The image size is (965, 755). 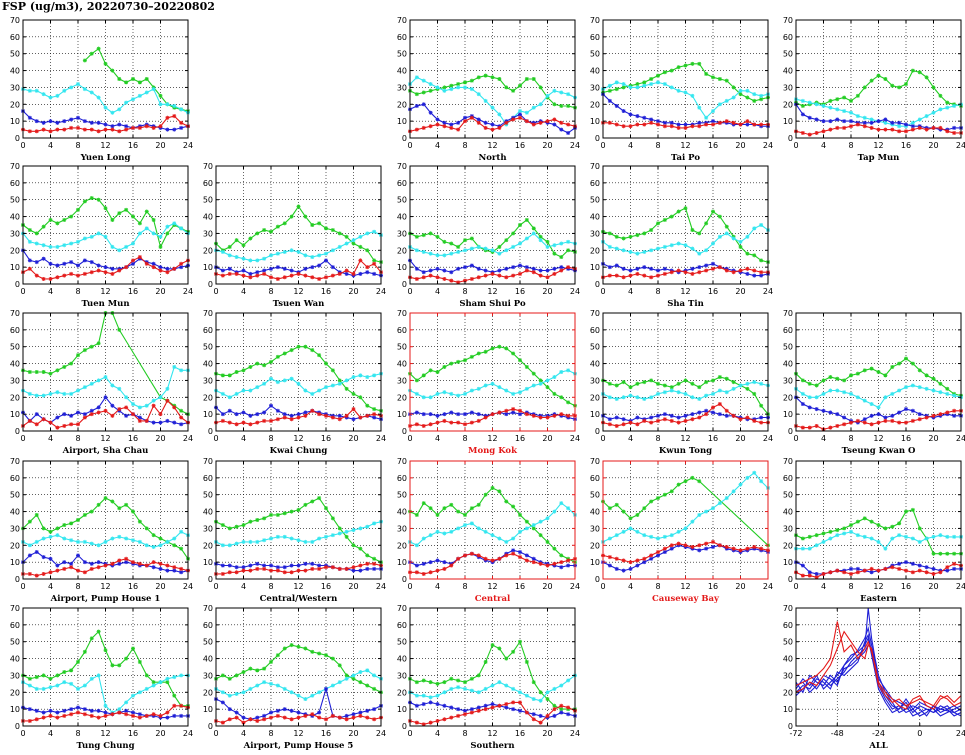 I want to click on x-tick-label: 12, so click(x=685, y=145).